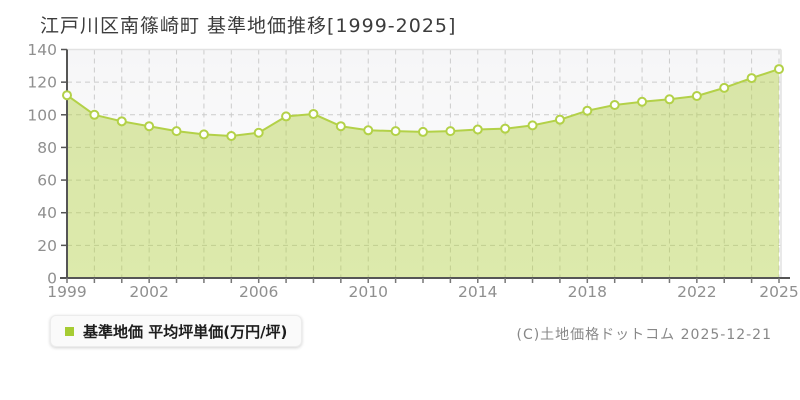 Image resolution: width=800 pixels, height=400 pixels. Describe the element at coordinates (42, 115) in the screenshot. I see `y-tick-label: 100` at that location.